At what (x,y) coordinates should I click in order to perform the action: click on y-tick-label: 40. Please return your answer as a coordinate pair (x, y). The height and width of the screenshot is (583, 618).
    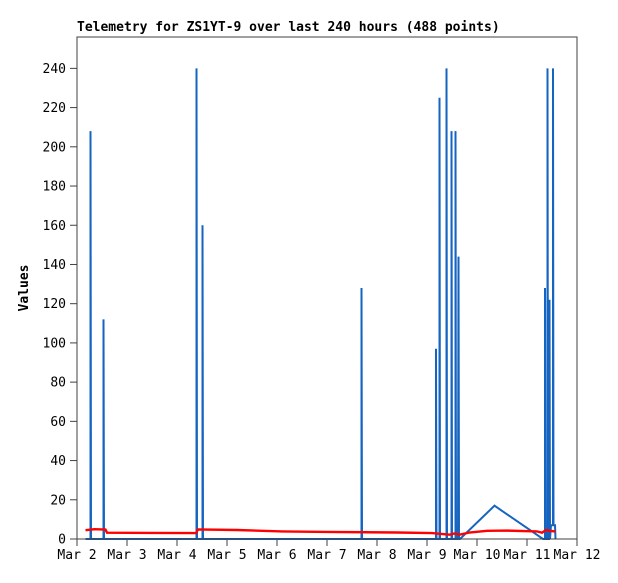
    Looking at the image, I should click on (58, 461).